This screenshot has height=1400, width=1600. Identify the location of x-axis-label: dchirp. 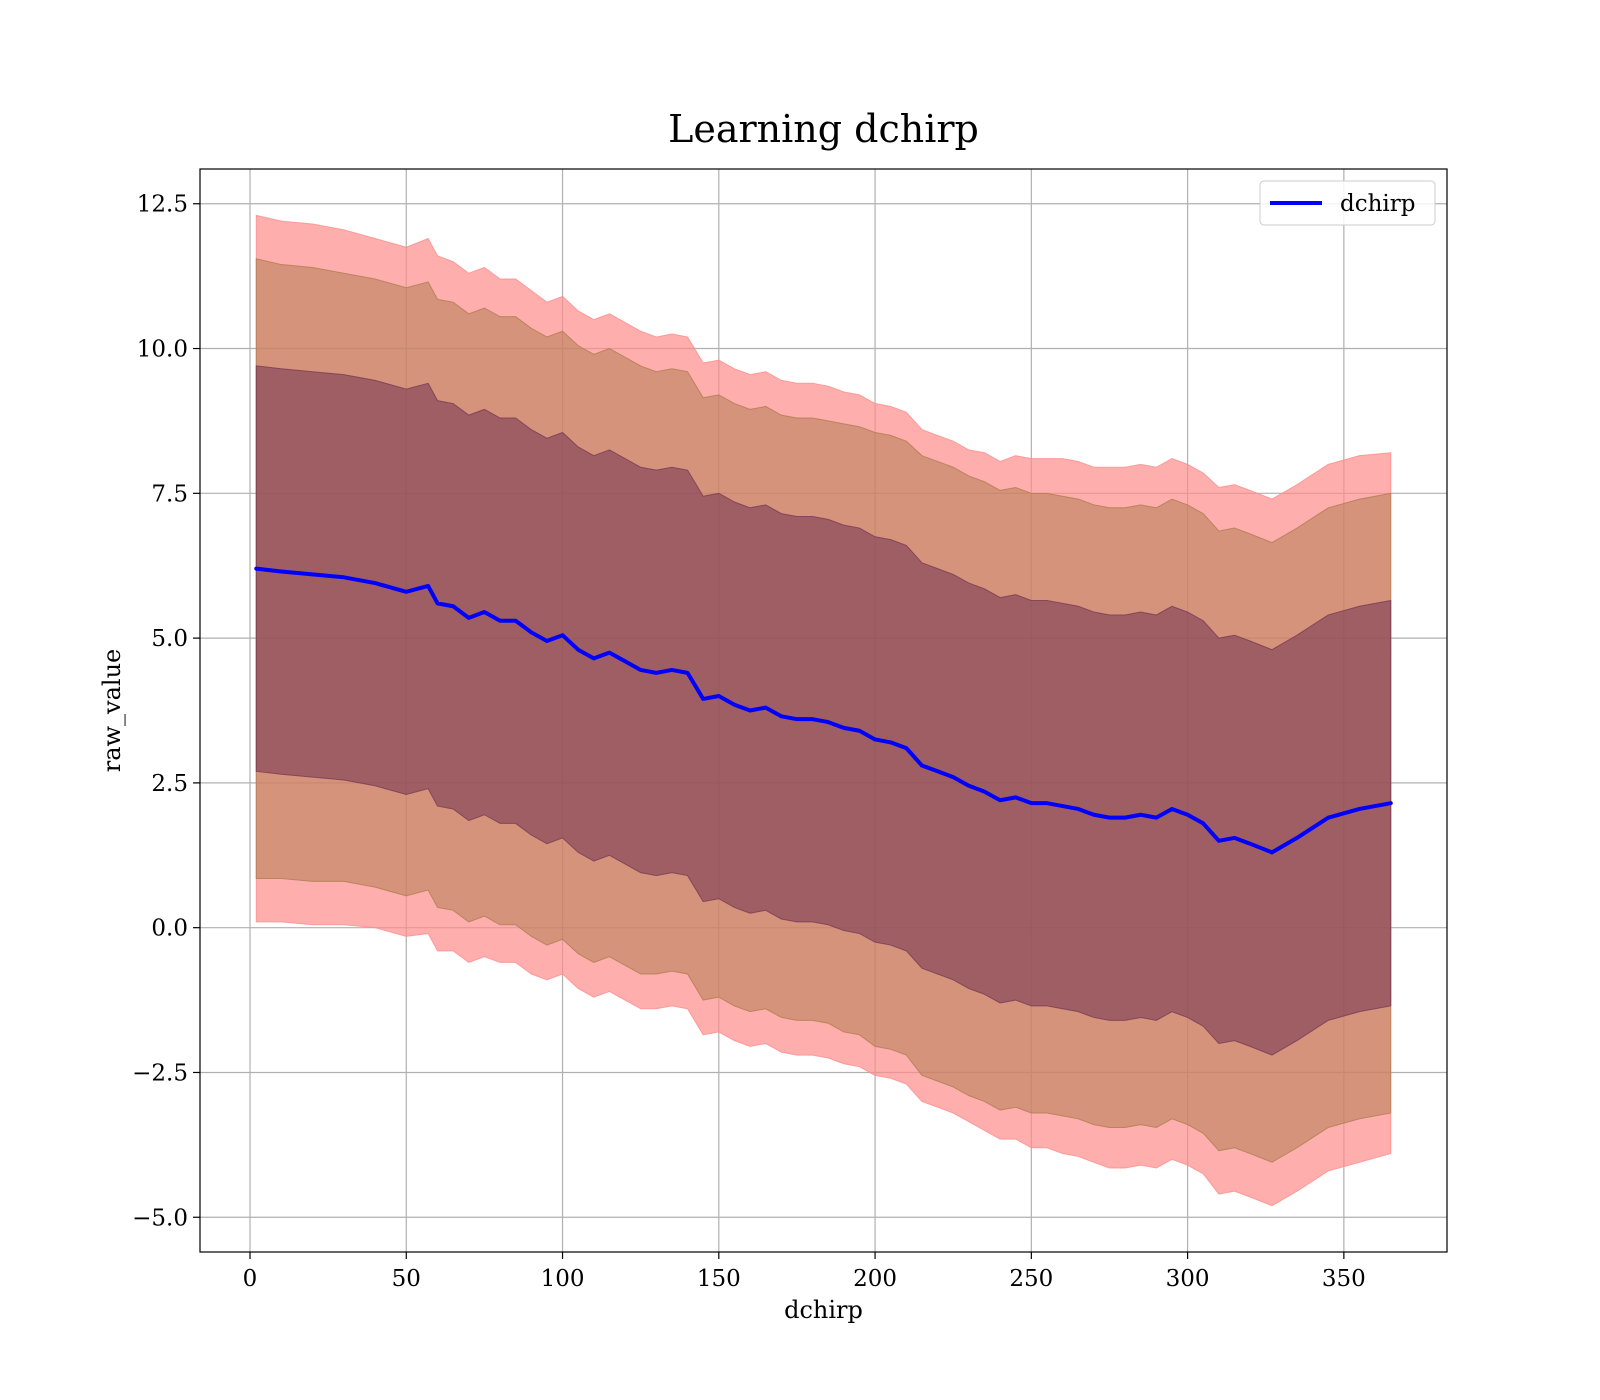
(823, 1310).